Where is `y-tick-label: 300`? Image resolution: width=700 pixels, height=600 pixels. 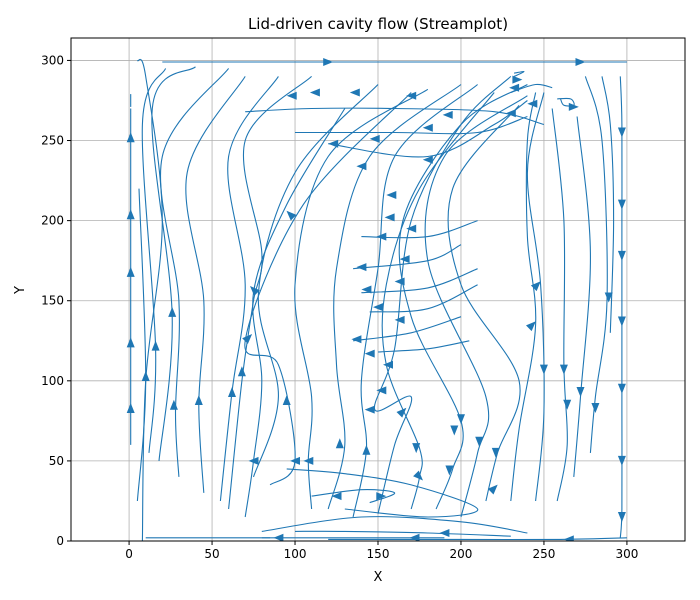 y-tick-label: 300 is located at coordinates (52, 60).